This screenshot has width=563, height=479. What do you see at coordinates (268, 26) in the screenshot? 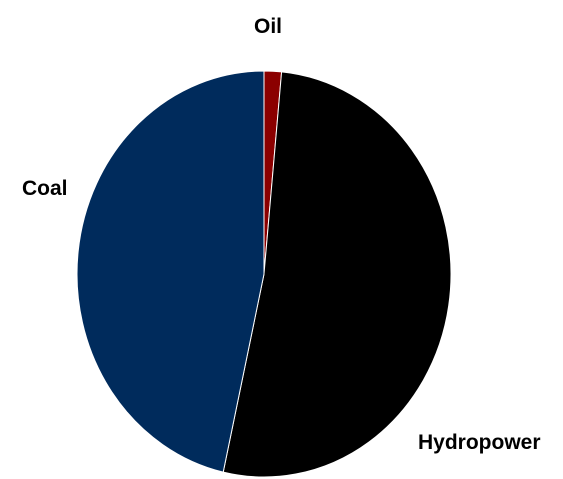
I see `slice-label-oil: Oil` at bounding box center [268, 26].